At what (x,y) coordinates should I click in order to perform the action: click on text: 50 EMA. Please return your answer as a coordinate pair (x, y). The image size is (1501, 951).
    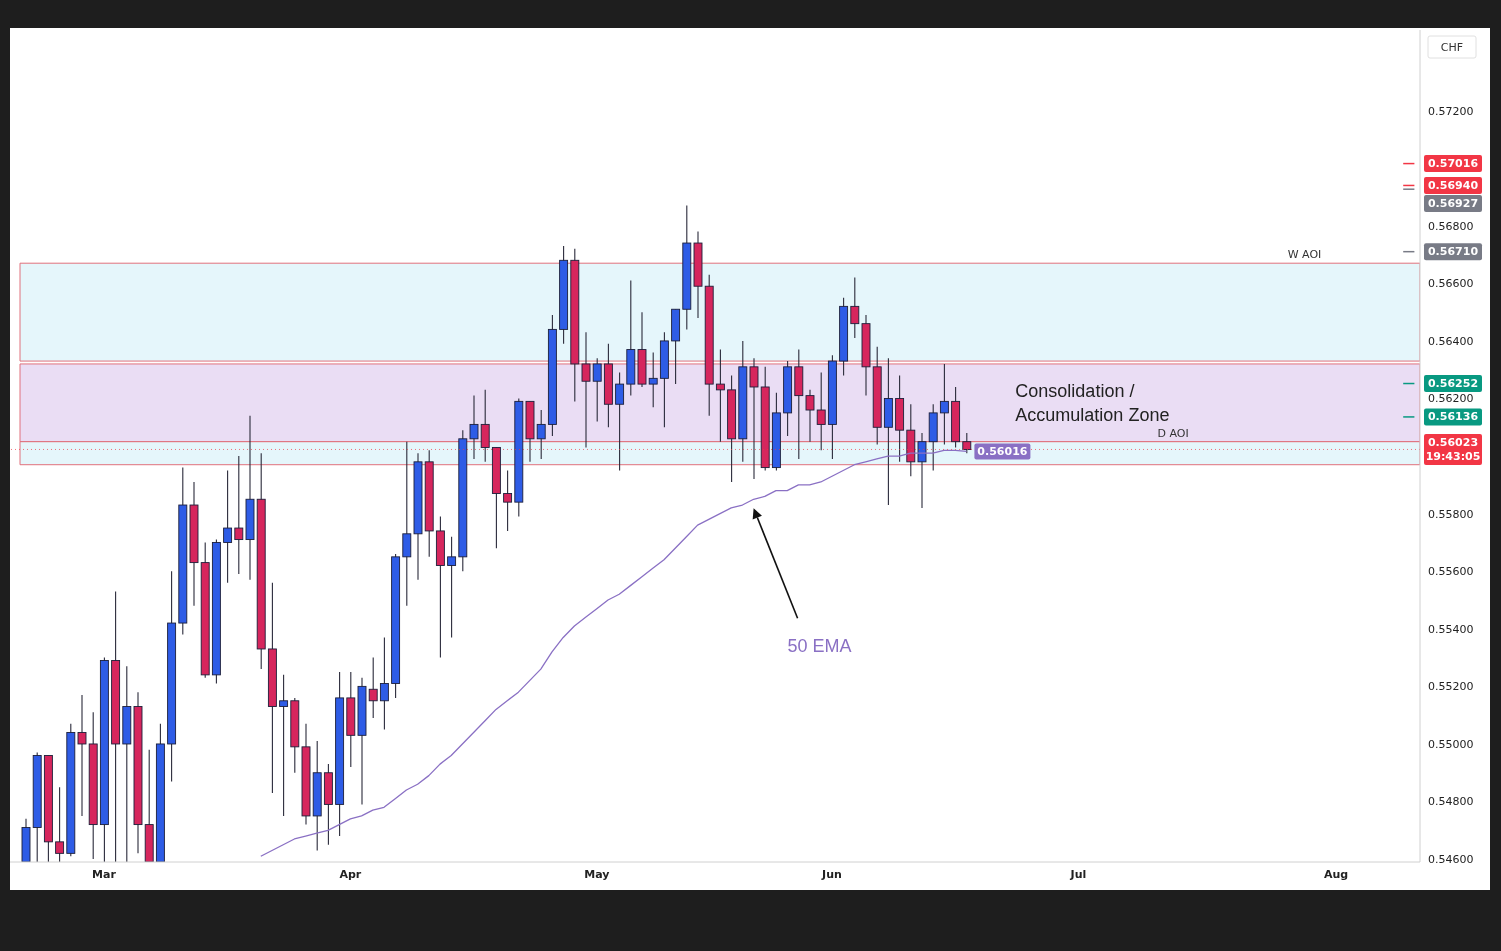
    Looking at the image, I should click on (819, 646).